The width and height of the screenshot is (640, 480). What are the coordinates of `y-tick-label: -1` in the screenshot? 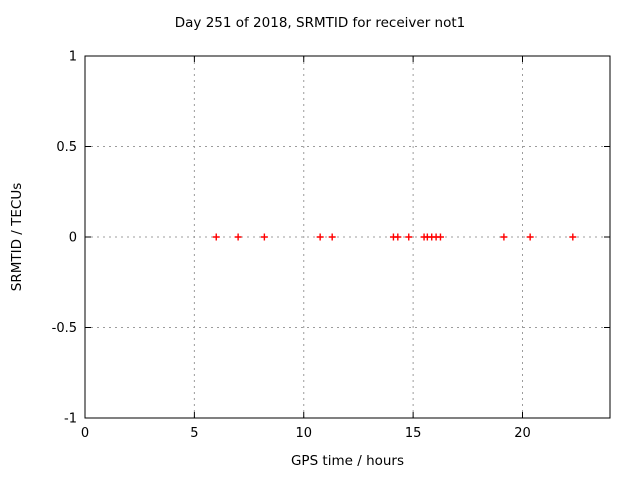 It's located at (70, 419).